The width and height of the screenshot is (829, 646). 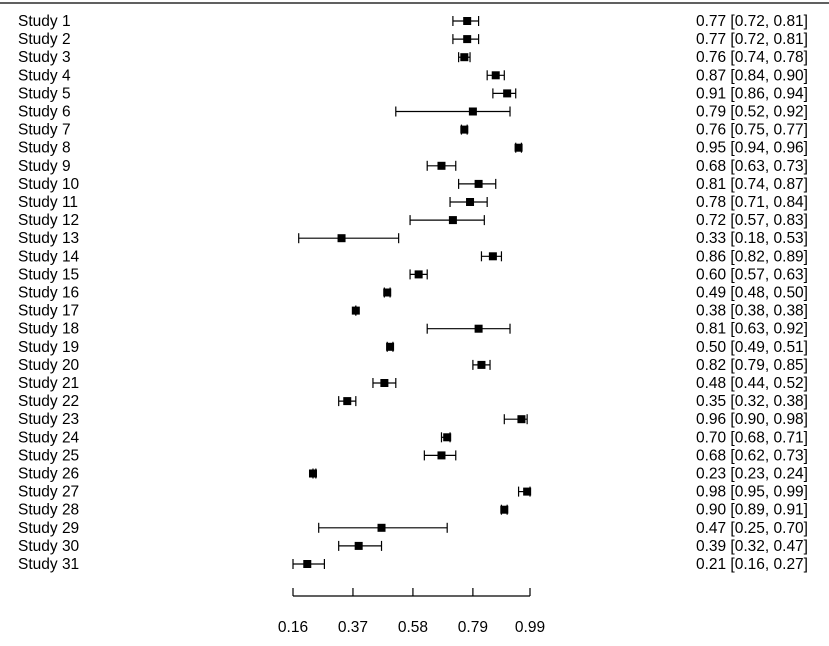 I want to click on x-axis-tick-label: 0.99, so click(x=530, y=627).